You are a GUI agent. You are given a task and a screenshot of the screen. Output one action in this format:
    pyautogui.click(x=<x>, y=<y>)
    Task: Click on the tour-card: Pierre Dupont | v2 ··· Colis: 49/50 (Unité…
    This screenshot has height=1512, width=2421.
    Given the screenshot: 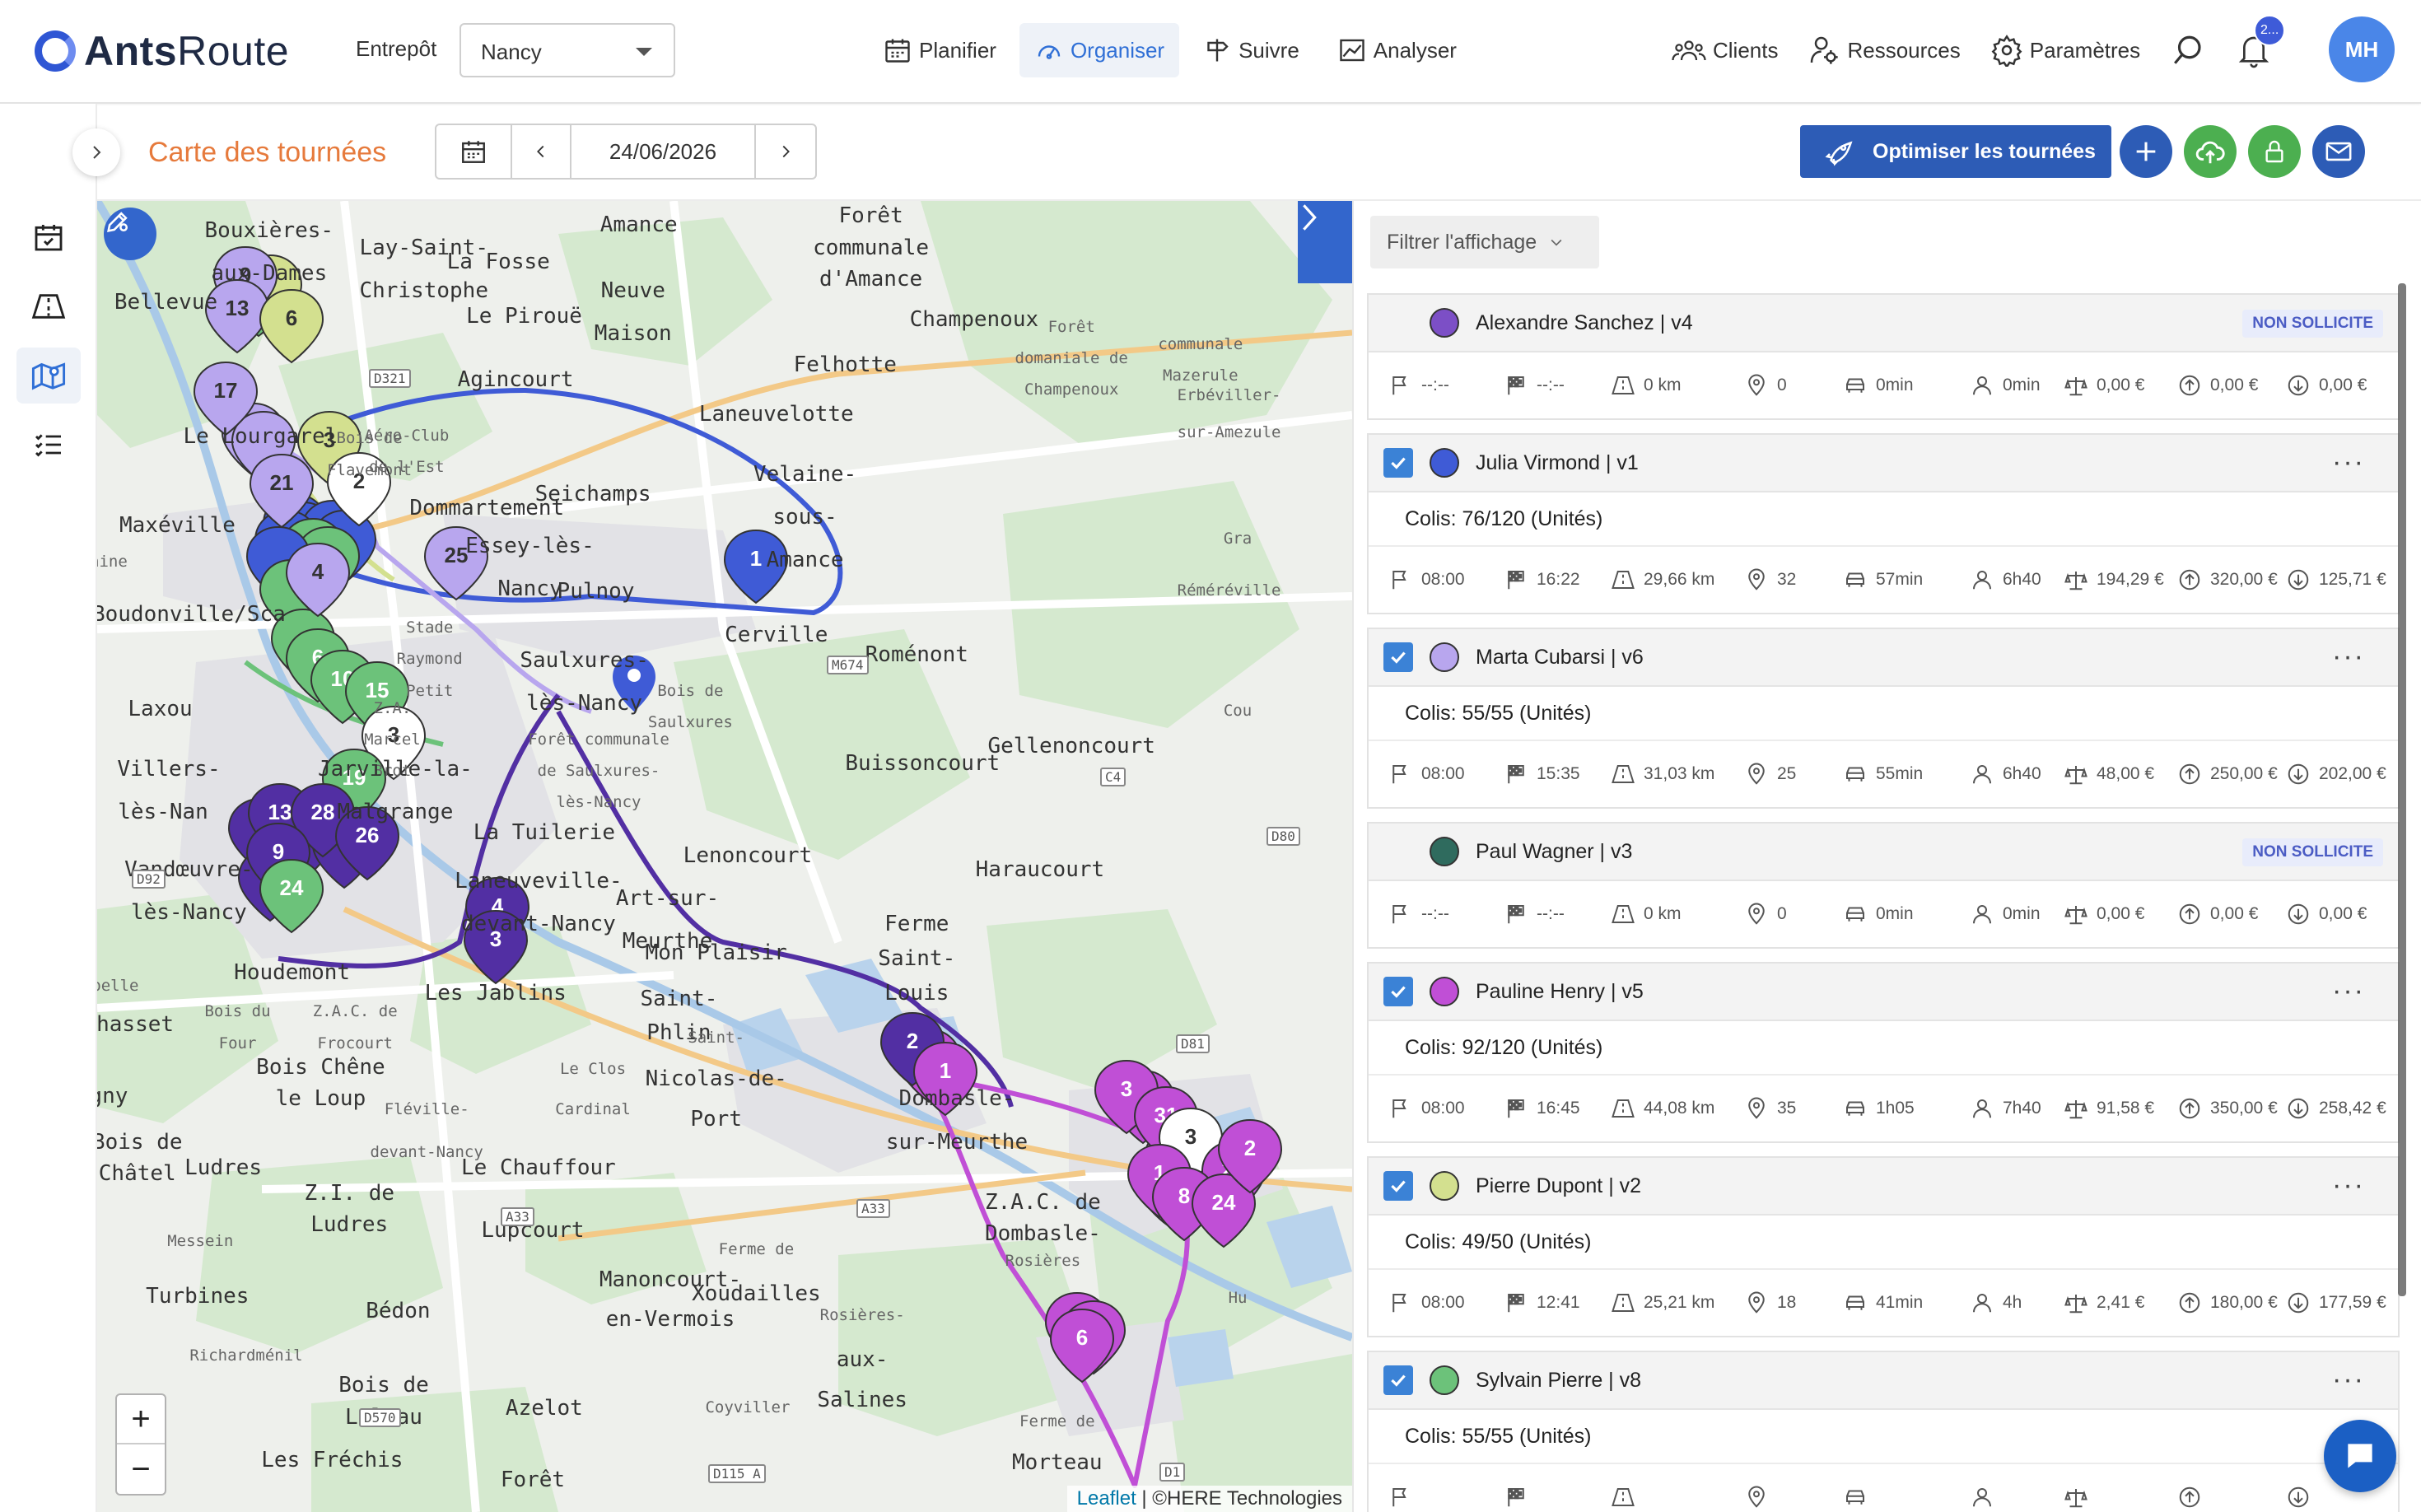 What is the action you would take?
    pyautogui.click(x=1883, y=1246)
    